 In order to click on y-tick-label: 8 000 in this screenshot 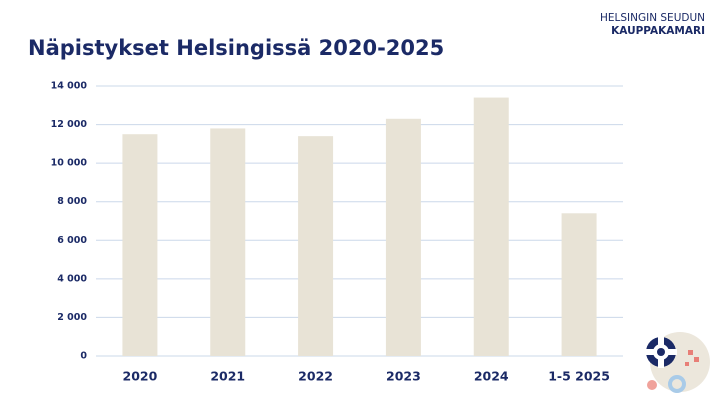, I will do `click(72, 201)`.